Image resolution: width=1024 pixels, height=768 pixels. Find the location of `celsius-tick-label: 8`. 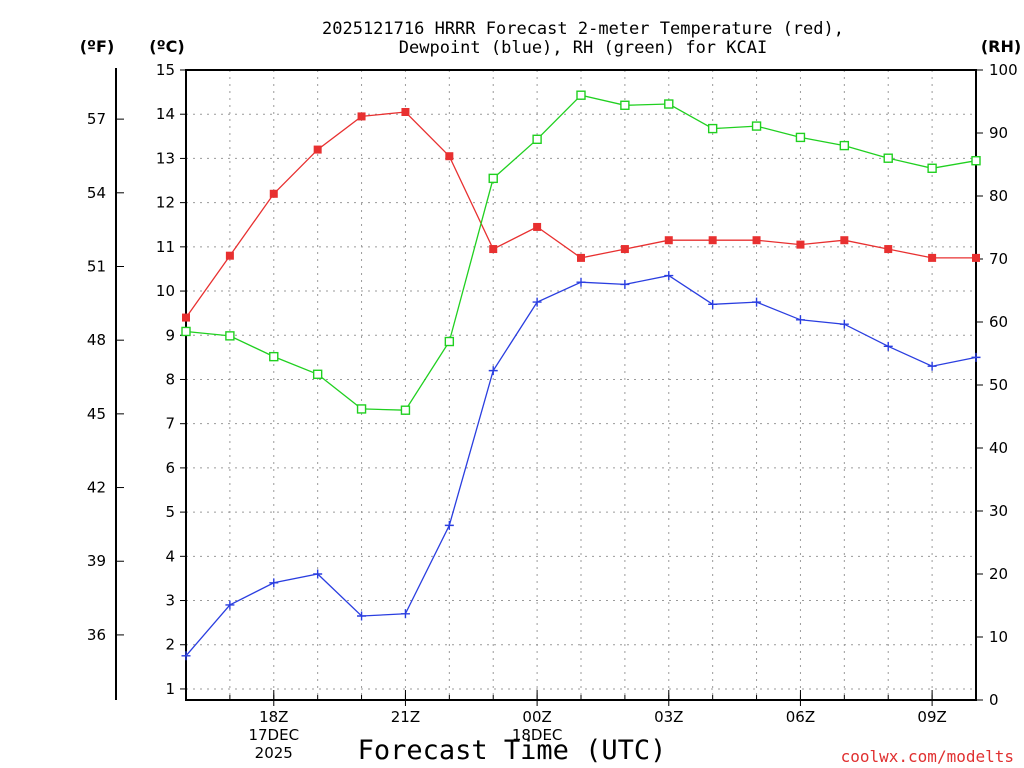

celsius-tick-label: 8 is located at coordinates (170, 379).